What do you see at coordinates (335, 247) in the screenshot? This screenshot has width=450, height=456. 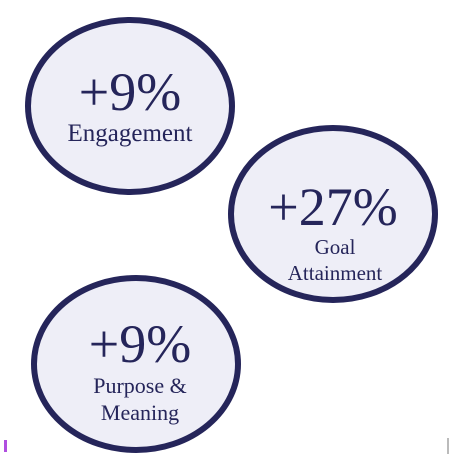 I see `label: Goal` at bounding box center [335, 247].